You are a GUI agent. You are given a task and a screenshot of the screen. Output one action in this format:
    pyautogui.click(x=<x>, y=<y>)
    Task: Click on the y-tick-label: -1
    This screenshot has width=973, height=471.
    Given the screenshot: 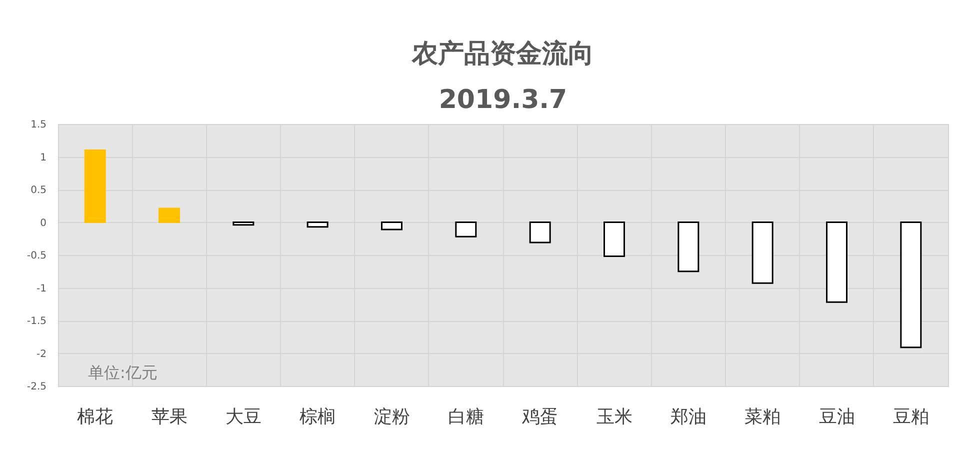 What is the action you would take?
    pyautogui.click(x=41, y=288)
    